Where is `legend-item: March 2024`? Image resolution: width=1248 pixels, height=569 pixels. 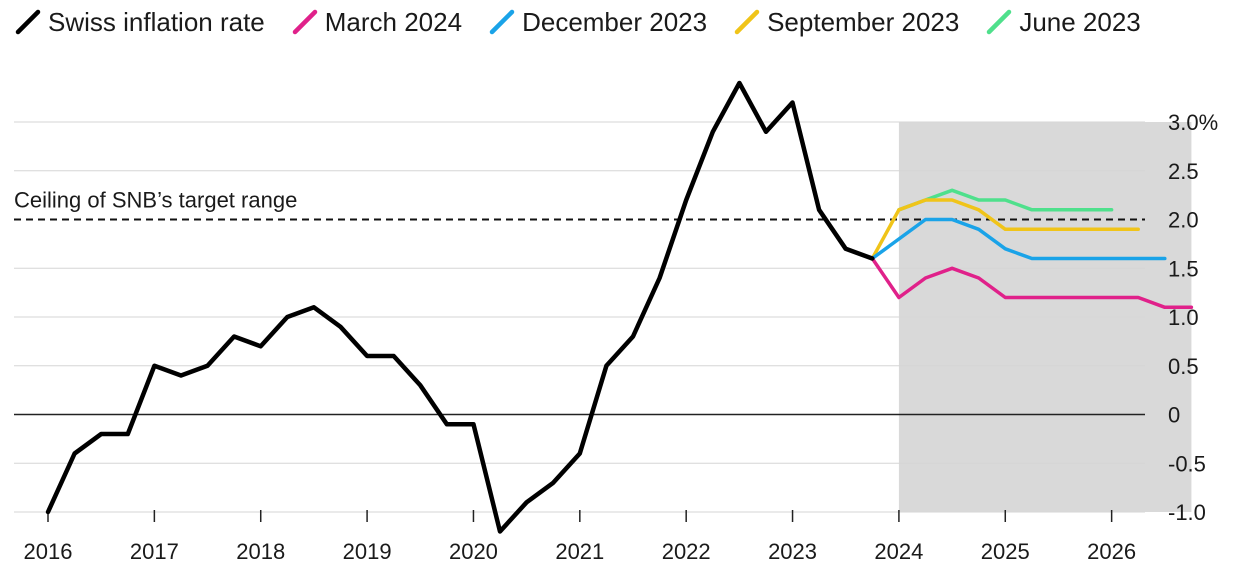 legend-item: March 2024 is located at coordinates (376, 22).